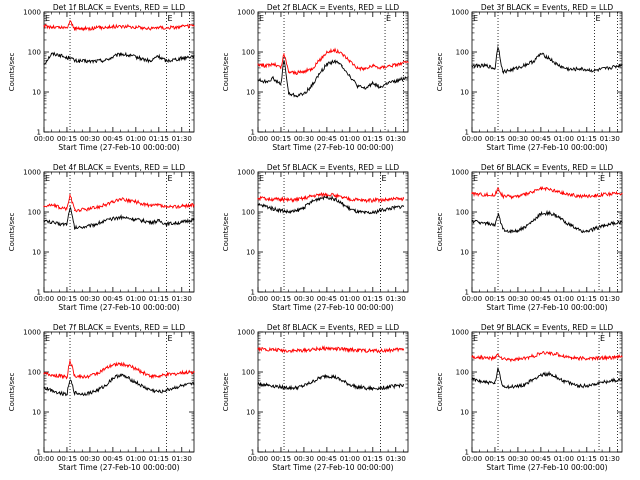 Image resolution: width=640 pixels, height=480 pixels. Describe the element at coordinates (281, 459) in the screenshot. I see `x-tick-label: 00:15` at that location.